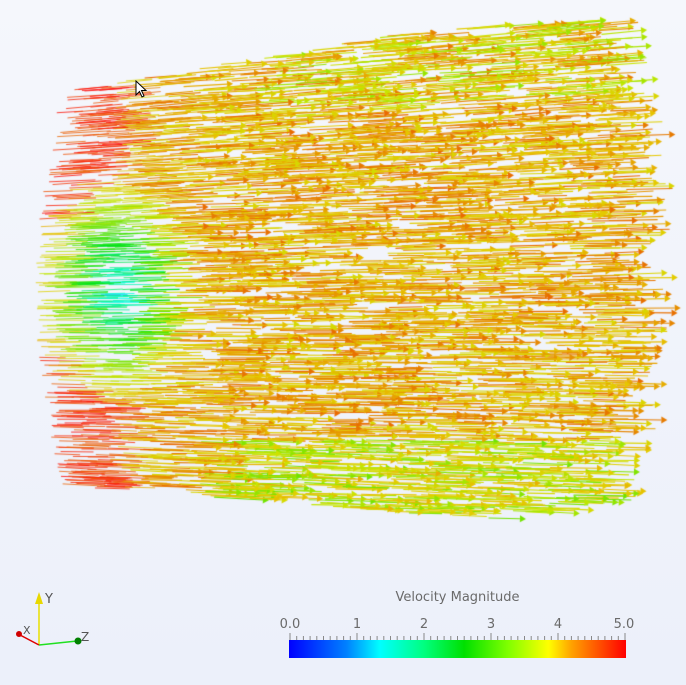  Describe the element at coordinates (290, 624) in the screenshot. I see `colorbar-label: 0.0` at that location.